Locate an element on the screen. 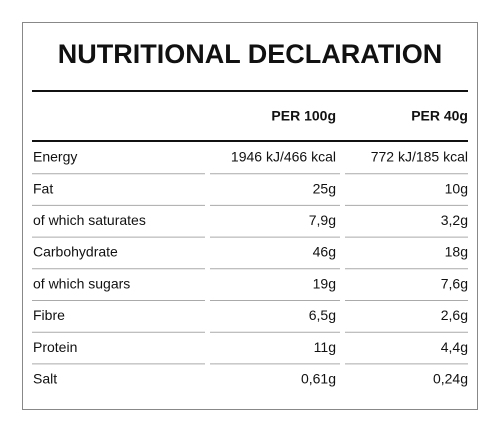 The image size is (500, 433). cell-value: 4,4g is located at coordinates (454, 347).